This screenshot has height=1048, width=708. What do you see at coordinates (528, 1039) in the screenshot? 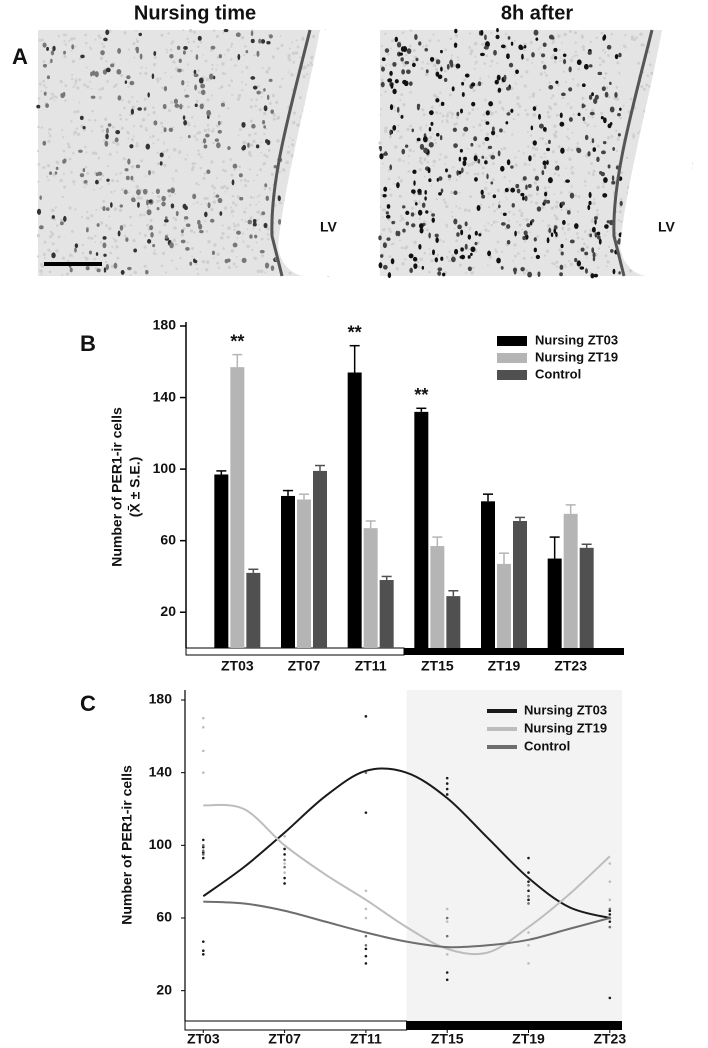
I see `x-tick-label: ZT19` at bounding box center [528, 1039].